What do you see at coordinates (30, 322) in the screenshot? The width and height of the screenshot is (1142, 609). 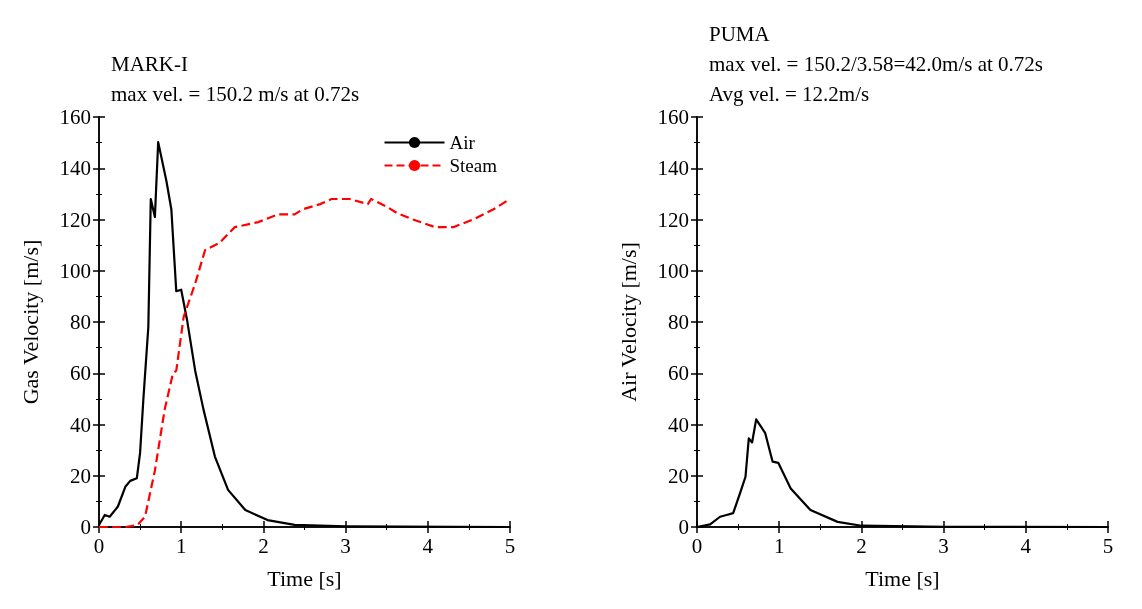 I see `y-axis-title: Gas Velocity [m/s]` at bounding box center [30, 322].